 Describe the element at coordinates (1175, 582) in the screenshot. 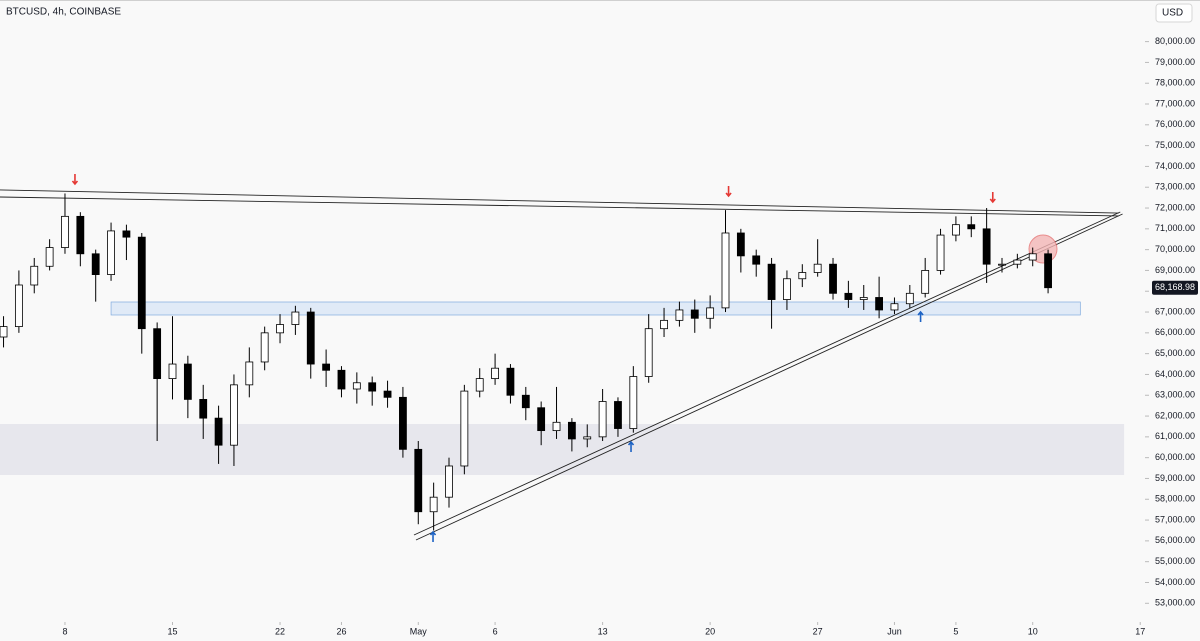

I see `y-tick-label: 54,000.00` at that location.